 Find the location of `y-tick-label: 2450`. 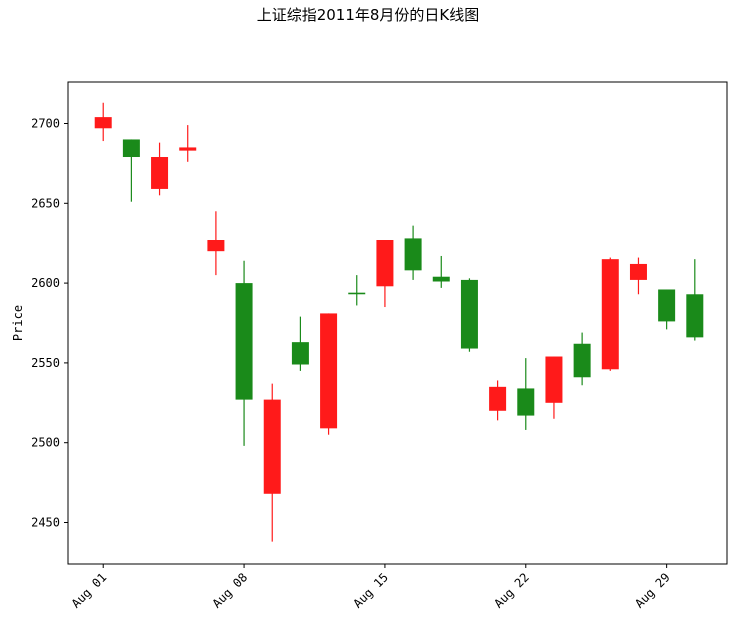

y-tick-label: 2450 is located at coordinates (45, 523).